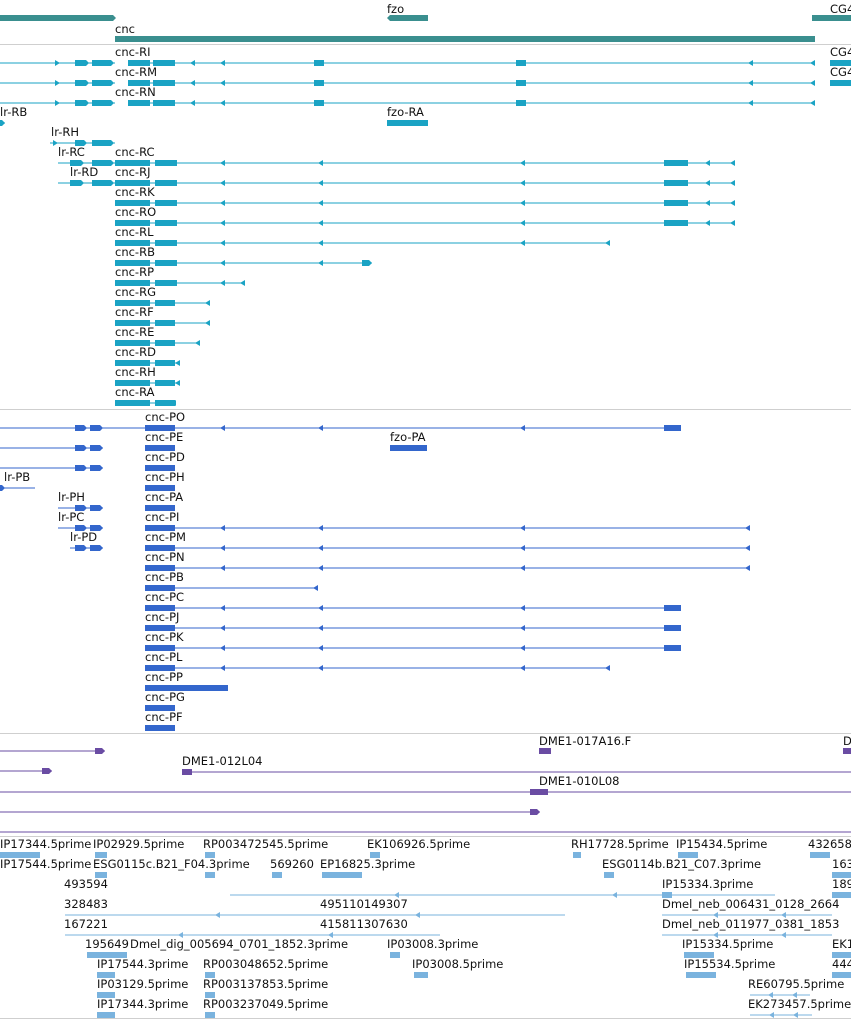 The width and height of the screenshot is (851, 1021). Describe the element at coordinates (14, 112) in the screenshot. I see `transcript-label: lr-RB` at that location.